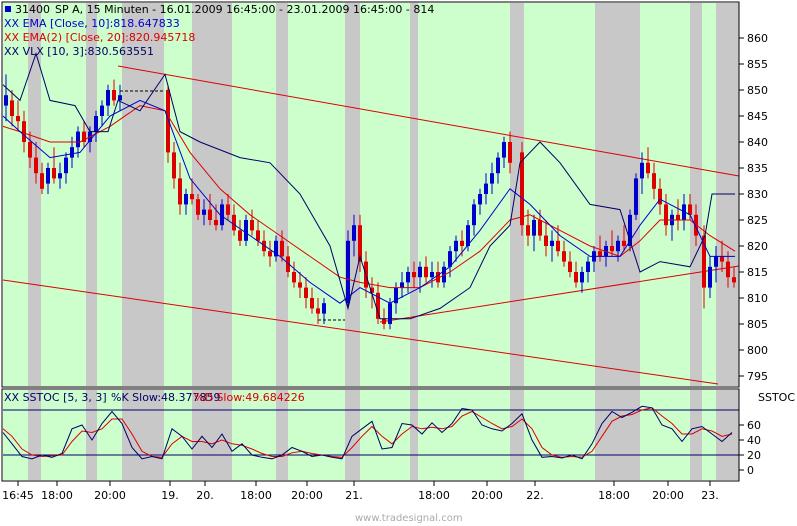  I want to click on oscillator-axis-label: SSTOC, so click(776, 397).